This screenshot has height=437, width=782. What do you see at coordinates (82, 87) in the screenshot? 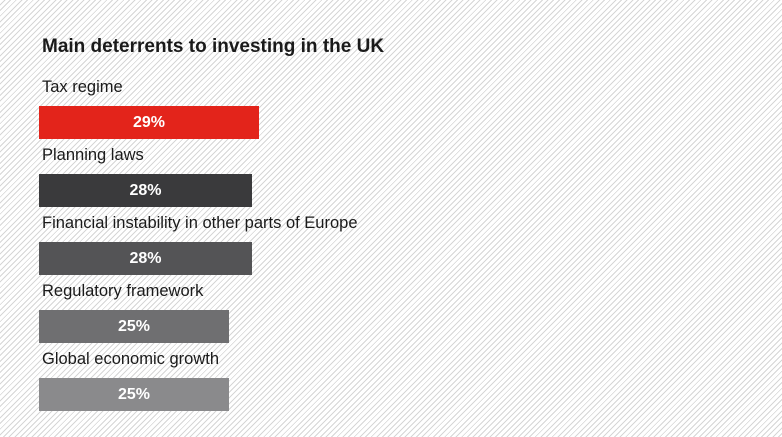
I see `category-label: Tax regime` at bounding box center [82, 87].